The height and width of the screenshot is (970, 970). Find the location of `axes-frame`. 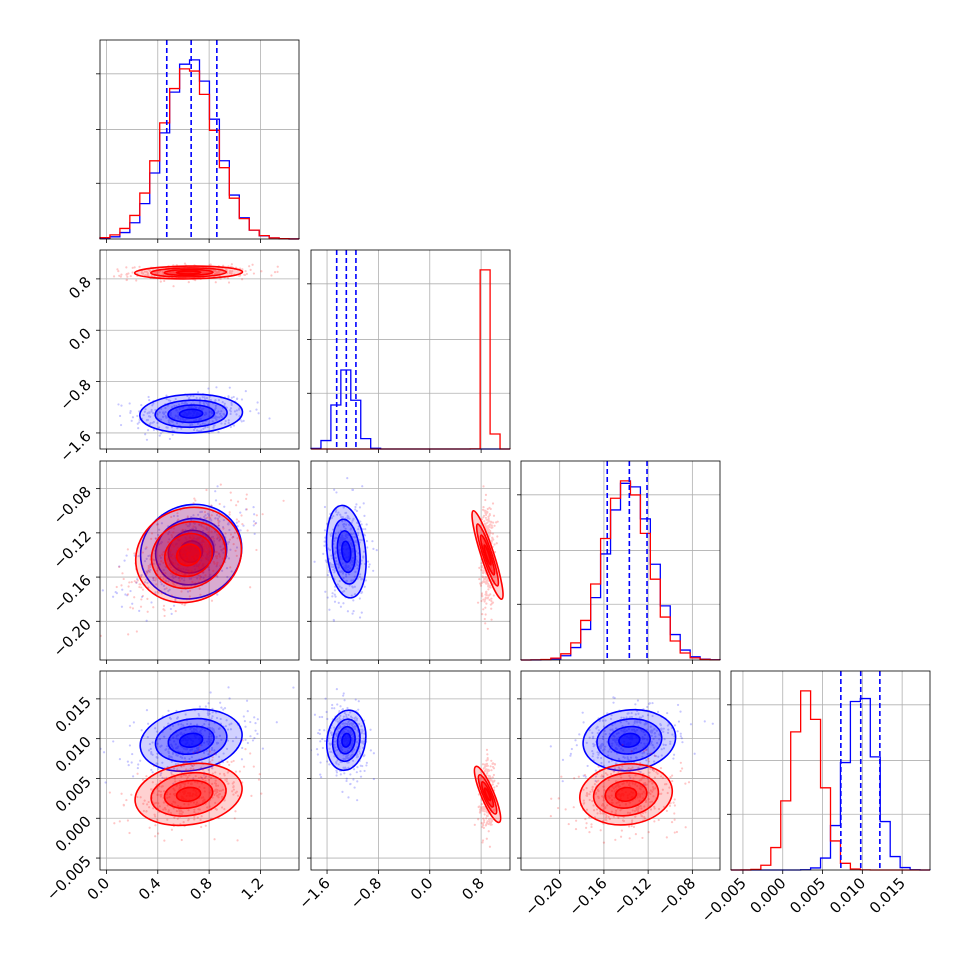

axes-frame is located at coordinates (199, 139).